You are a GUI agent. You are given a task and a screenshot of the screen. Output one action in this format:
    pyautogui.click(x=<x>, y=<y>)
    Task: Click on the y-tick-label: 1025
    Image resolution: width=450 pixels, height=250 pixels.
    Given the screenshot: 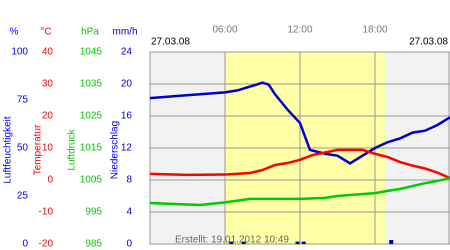 What is the action you would take?
    pyautogui.click(x=91, y=116)
    